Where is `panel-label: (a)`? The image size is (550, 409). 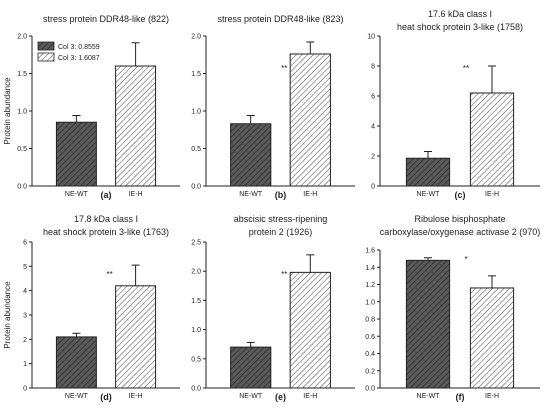
panel-label: (a) is located at coordinates (106, 195).